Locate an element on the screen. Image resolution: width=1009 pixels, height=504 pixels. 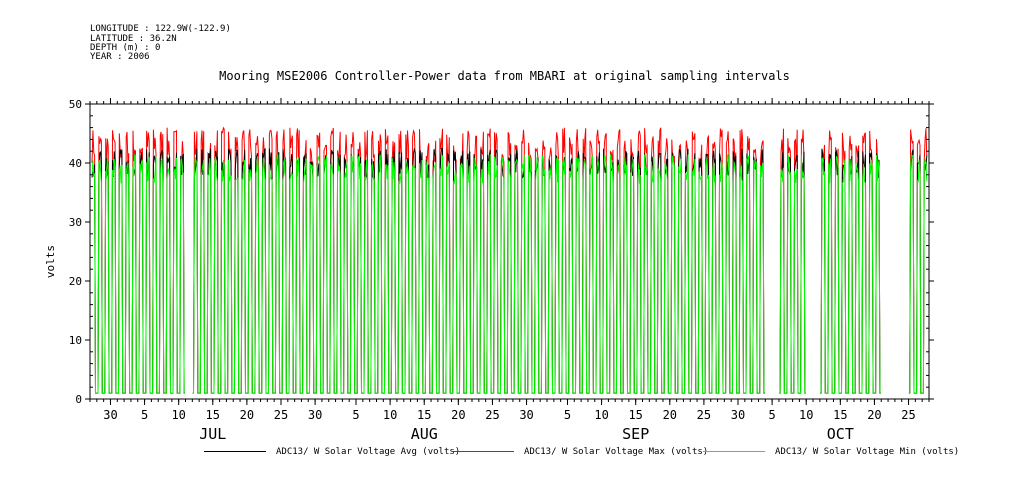
legend-item-avg: ADC13/ W Solar Voltage Avg (volts) is located at coordinates (332, 452).